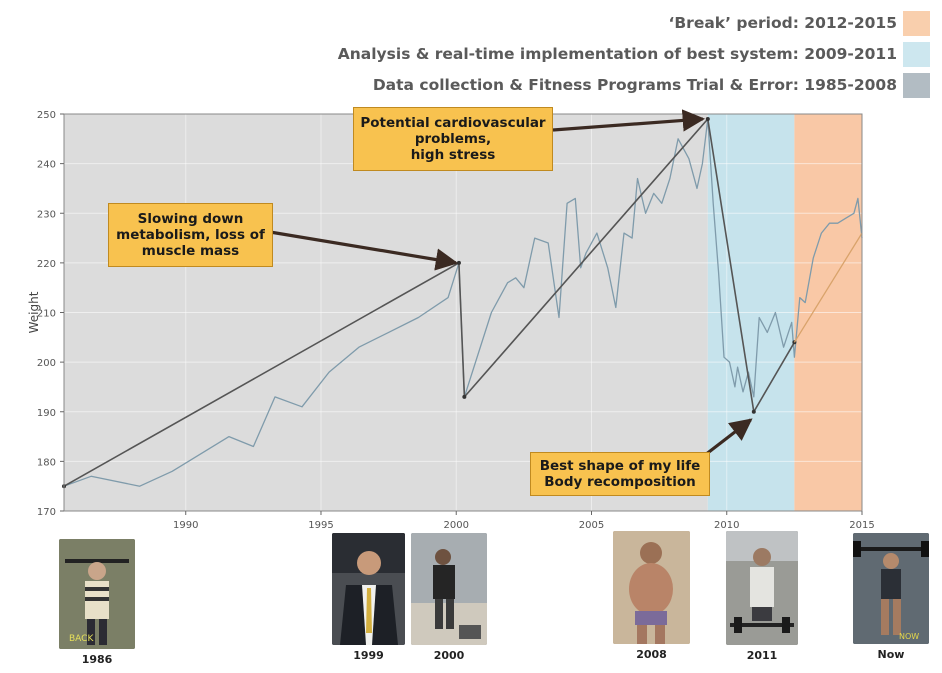  I want to click on y-axis-label: Weight, so click(34, 312).